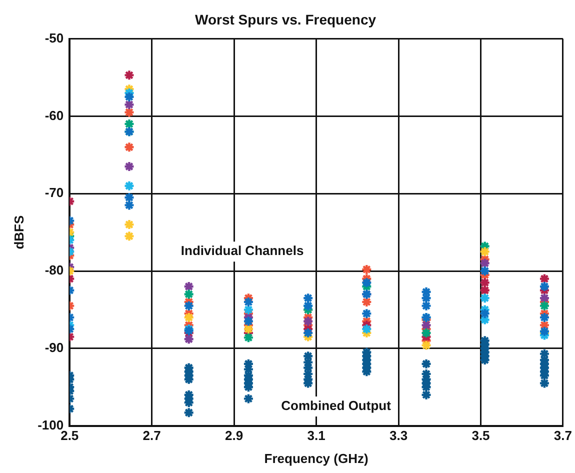  Describe the element at coordinates (54, 347) in the screenshot. I see `y-tick-label: -90` at that location.